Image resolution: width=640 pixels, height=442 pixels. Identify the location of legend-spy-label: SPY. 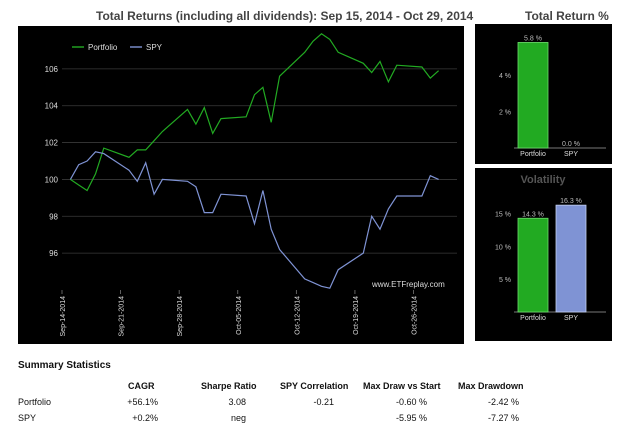
(154, 47).